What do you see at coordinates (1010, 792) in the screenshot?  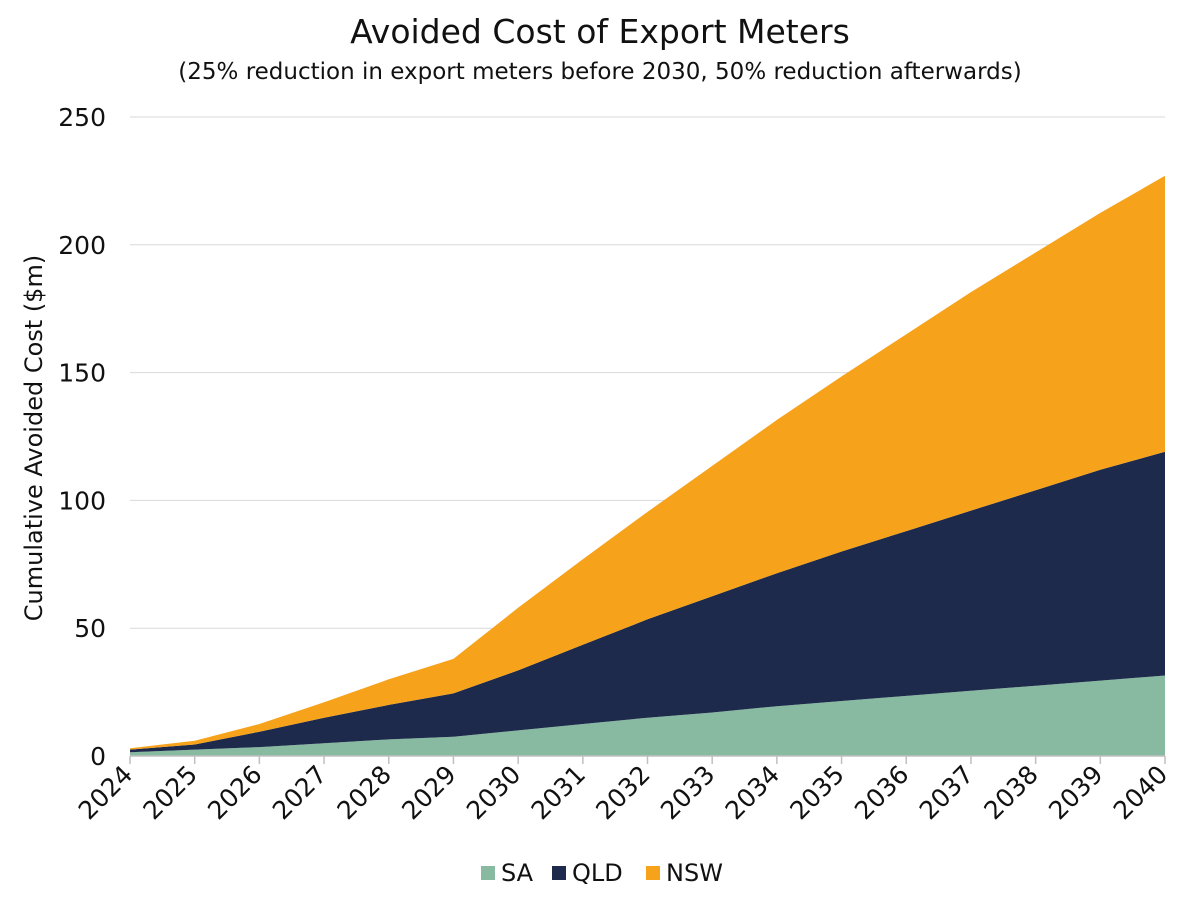 I see `x-tick-label: 2038` at bounding box center [1010, 792].